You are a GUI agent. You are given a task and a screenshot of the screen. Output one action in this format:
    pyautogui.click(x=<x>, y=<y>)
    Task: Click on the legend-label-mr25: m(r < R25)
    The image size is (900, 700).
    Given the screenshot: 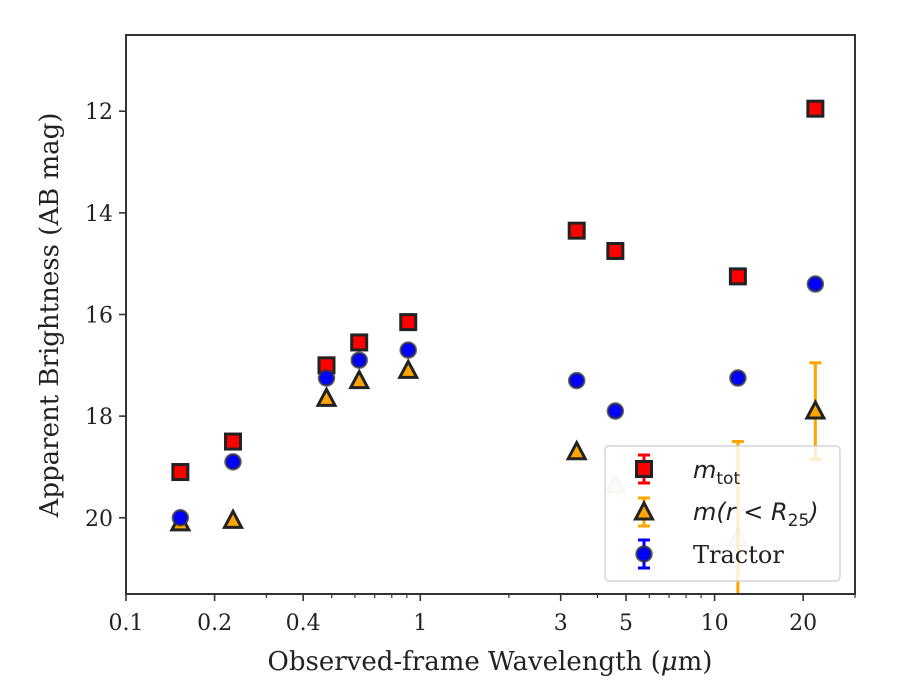 What is the action you would take?
    pyautogui.click(x=756, y=514)
    